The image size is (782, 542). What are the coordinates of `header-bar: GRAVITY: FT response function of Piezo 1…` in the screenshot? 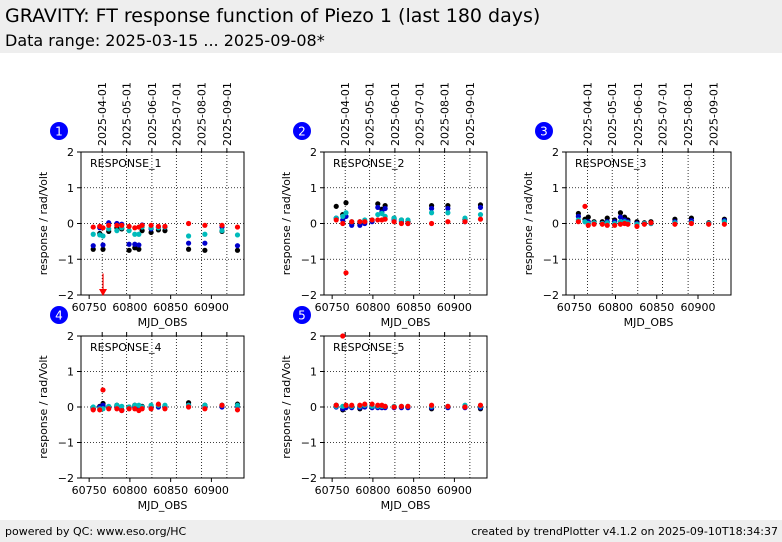 It's located at (391, 26).